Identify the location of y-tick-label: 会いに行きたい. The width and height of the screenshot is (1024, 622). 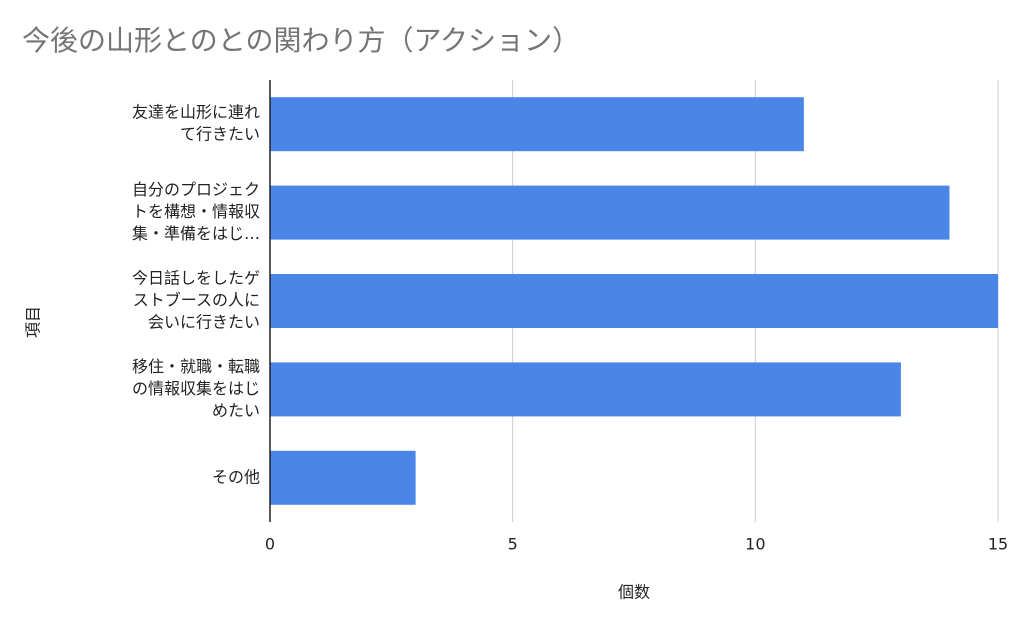
(204, 322).